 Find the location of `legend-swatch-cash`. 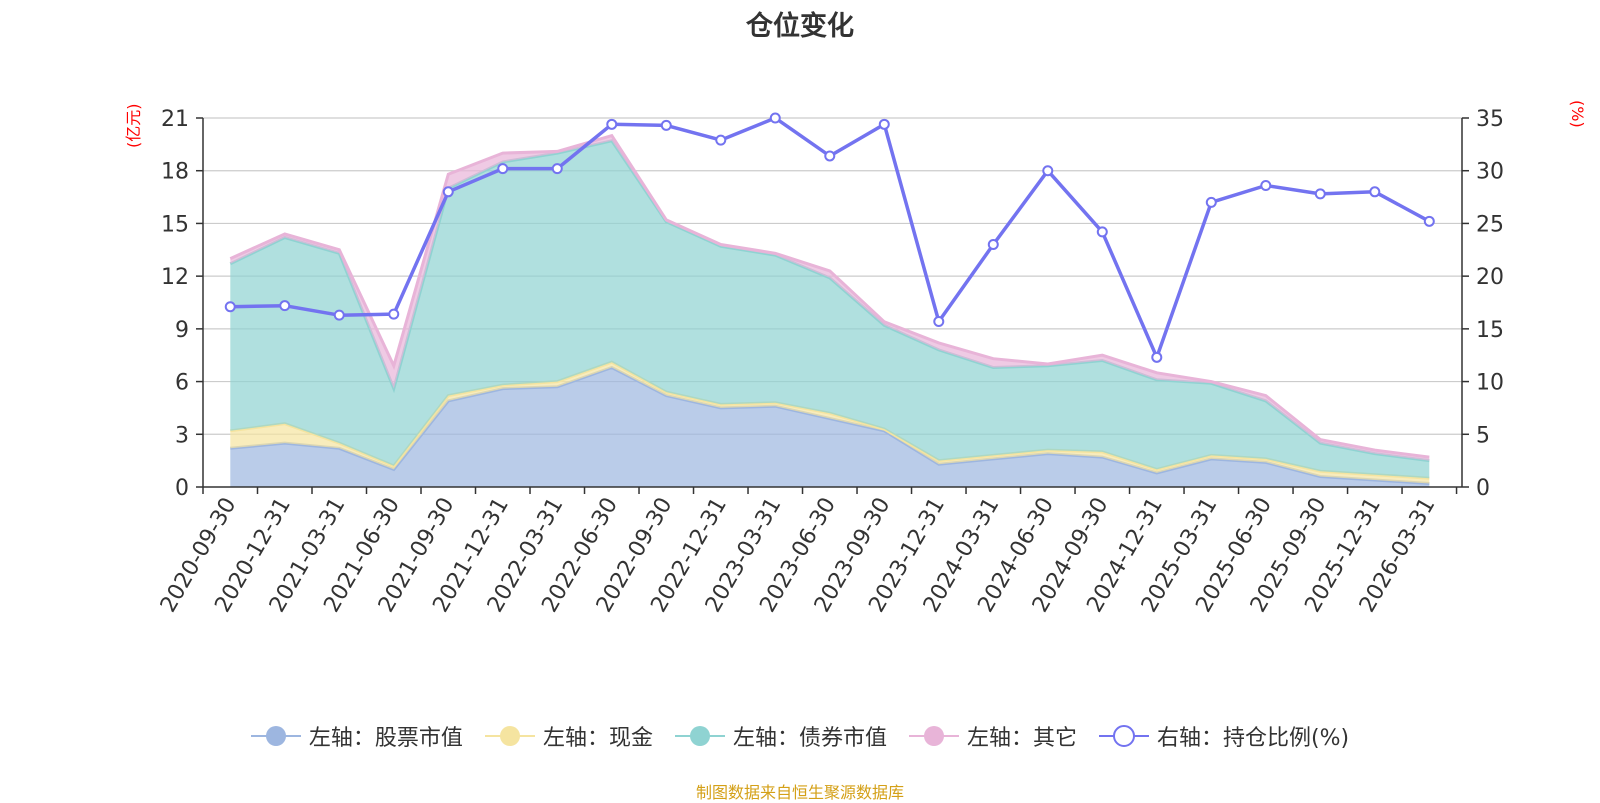

legend-swatch-cash is located at coordinates (509, 736).